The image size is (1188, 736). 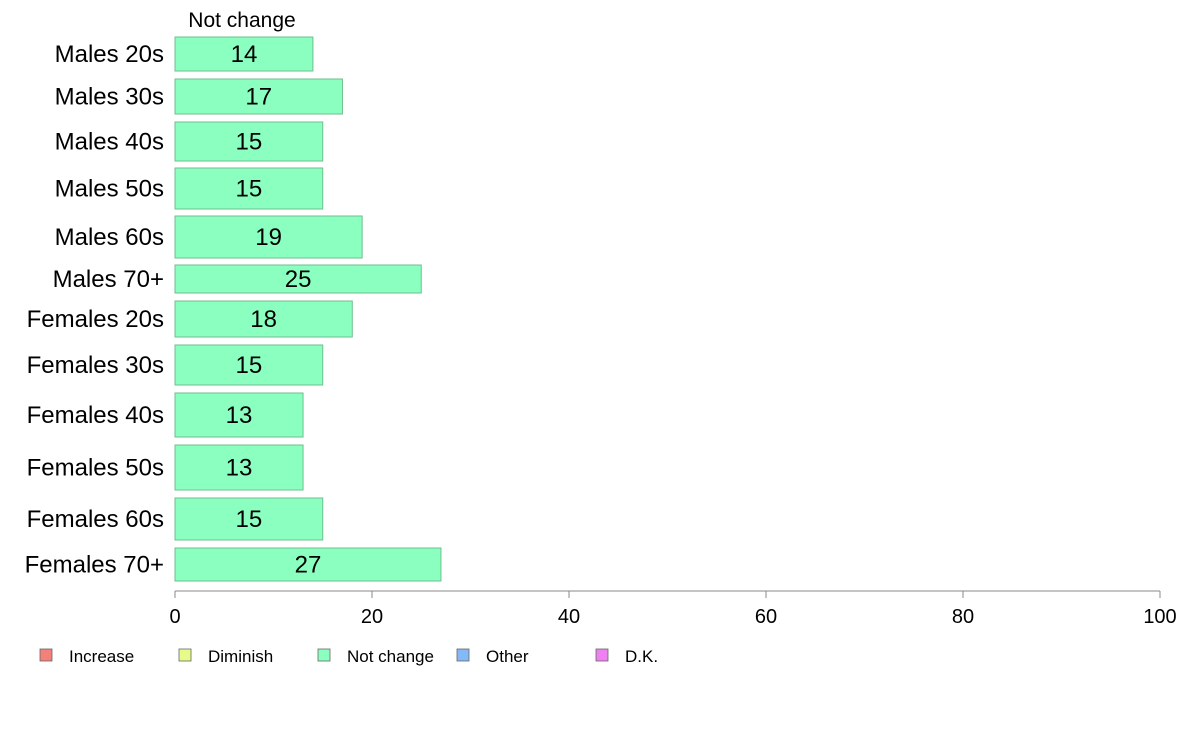 I want to click on x-tick-label: 80, so click(x=963, y=617).